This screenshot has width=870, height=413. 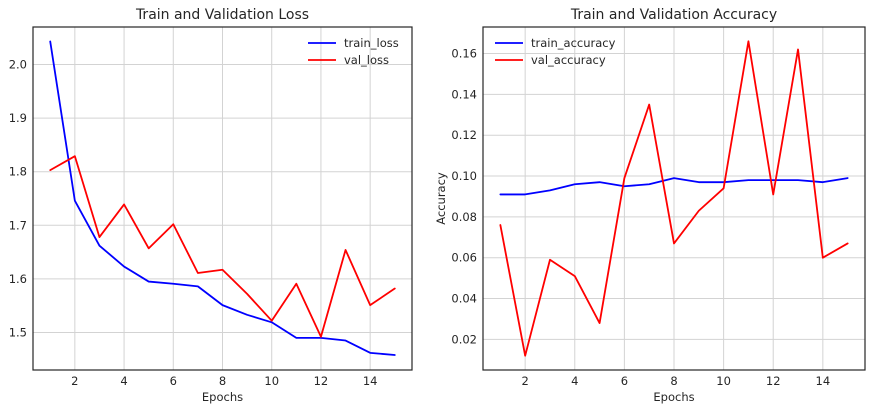 I want to click on loss-chart-x-tick-label: 8, so click(x=222, y=381).